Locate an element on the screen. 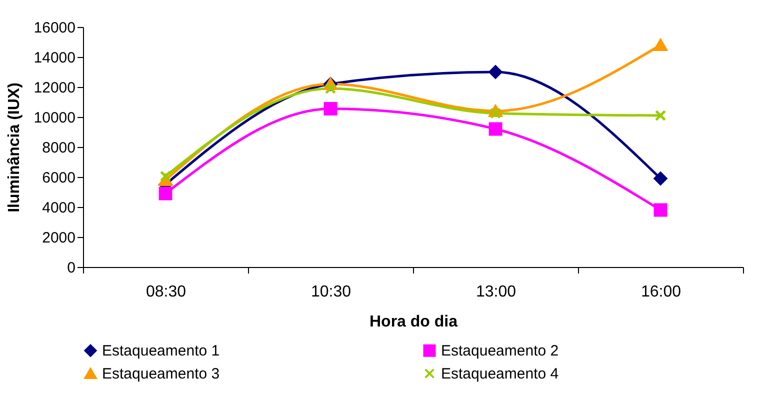  x-tick-label: 10:30 is located at coordinates (331, 292).